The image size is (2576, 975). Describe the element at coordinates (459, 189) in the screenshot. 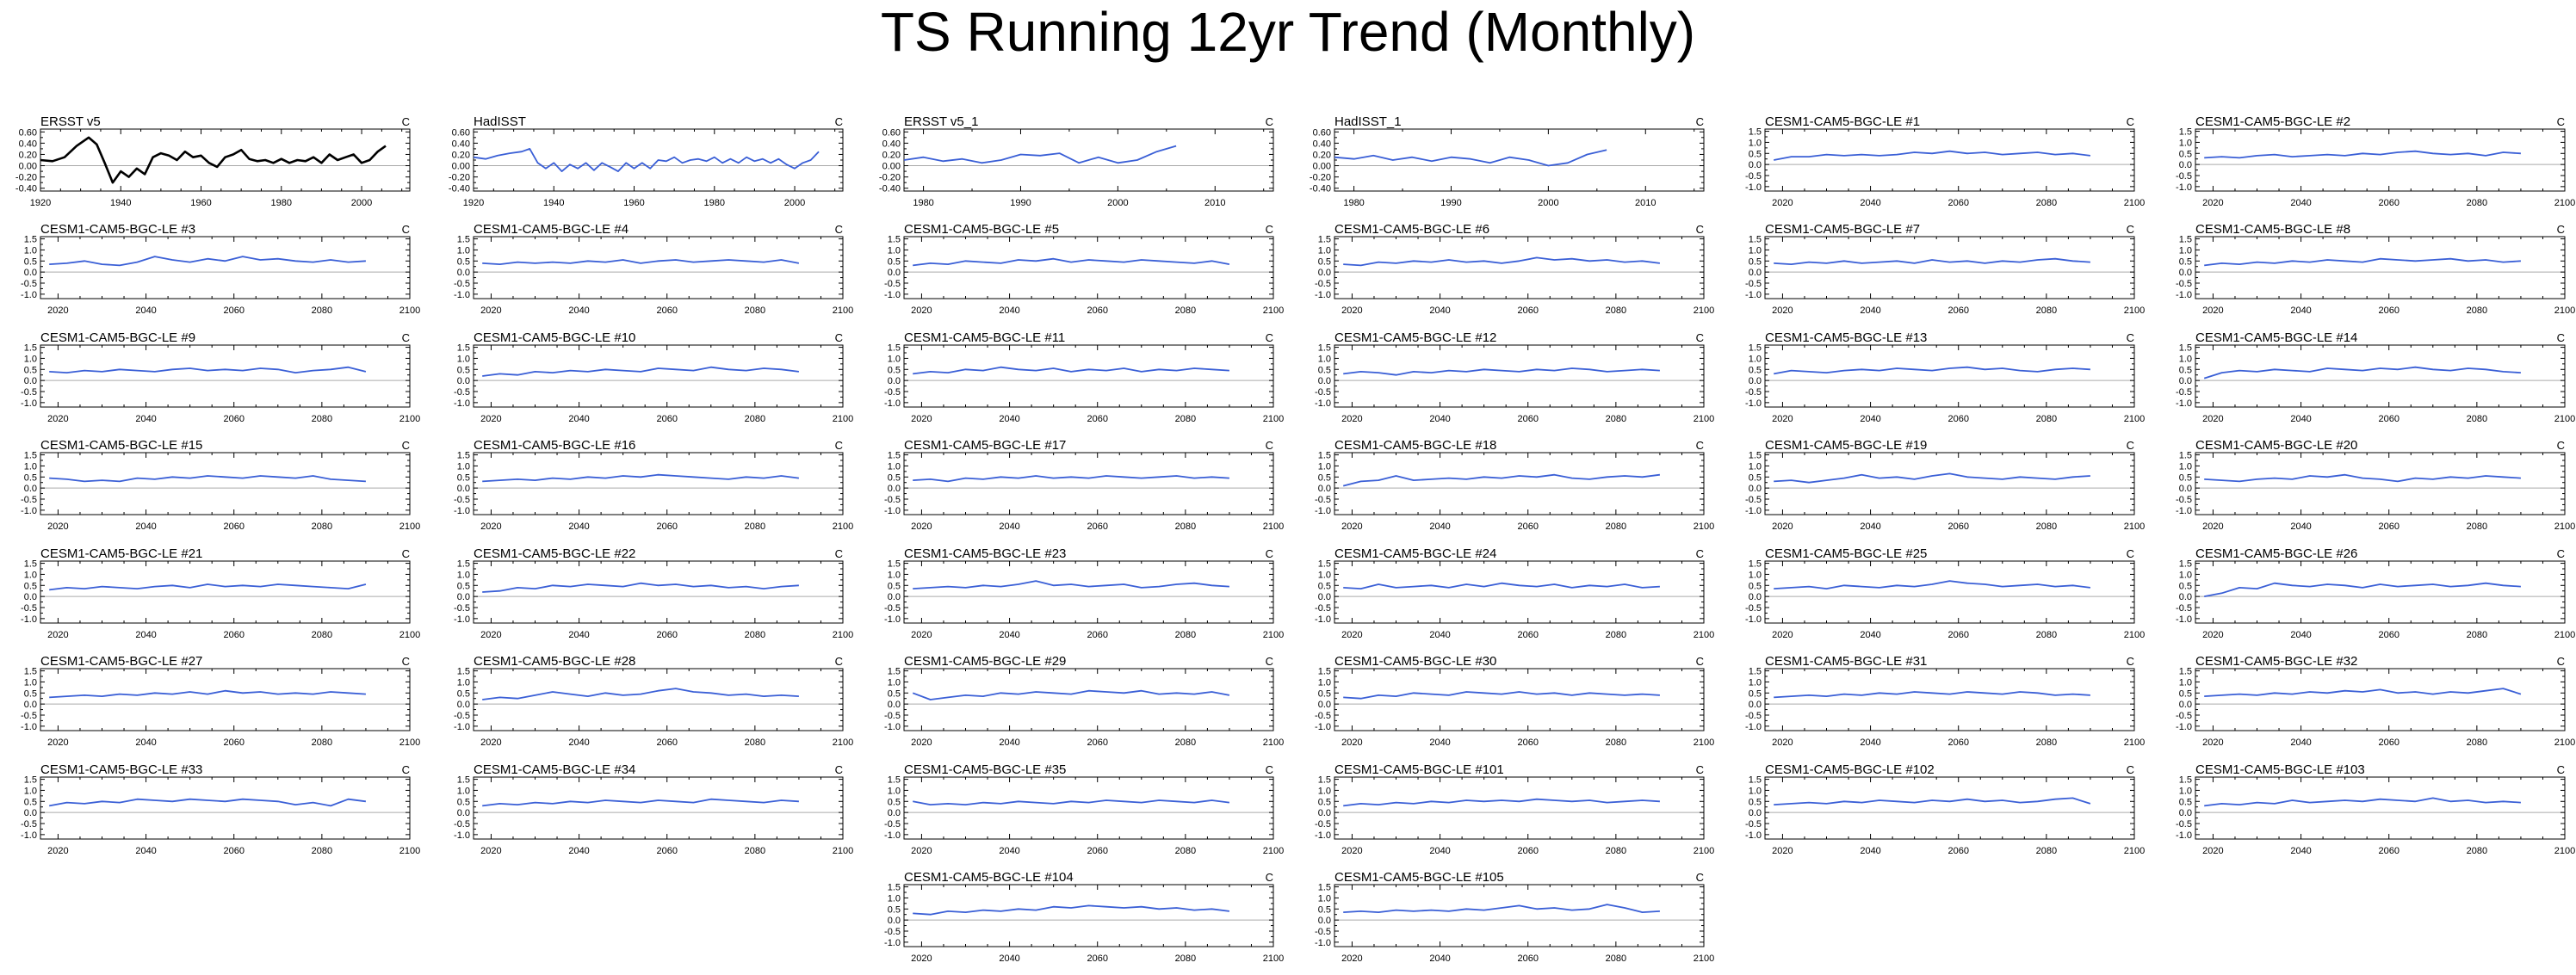

I see `y-tick-label: -0.40` at that location.